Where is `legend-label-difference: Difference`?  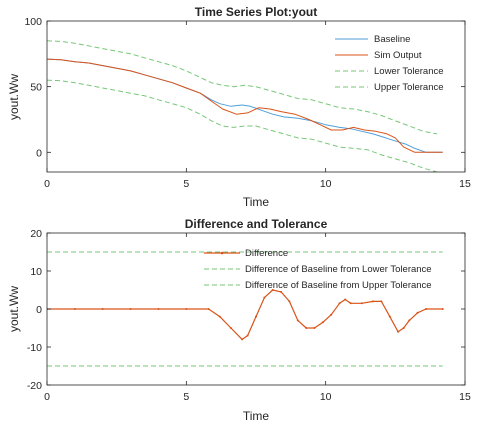
legend-label-difference: Difference is located at coordinates (266, 253).